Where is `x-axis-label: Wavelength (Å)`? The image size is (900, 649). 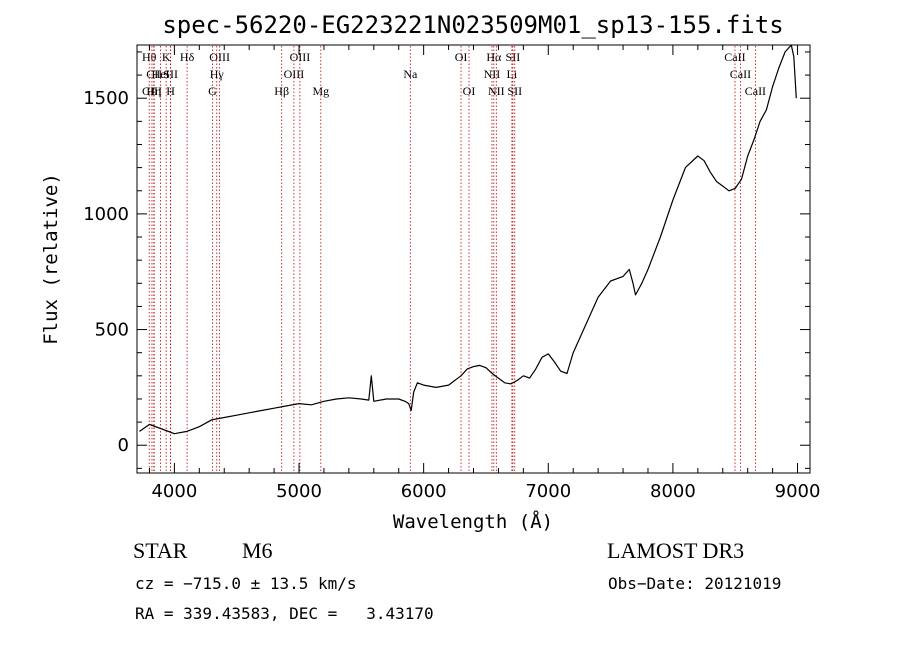
x-axis-label: Wavelength (Å) is located at coordinates (473, 521).